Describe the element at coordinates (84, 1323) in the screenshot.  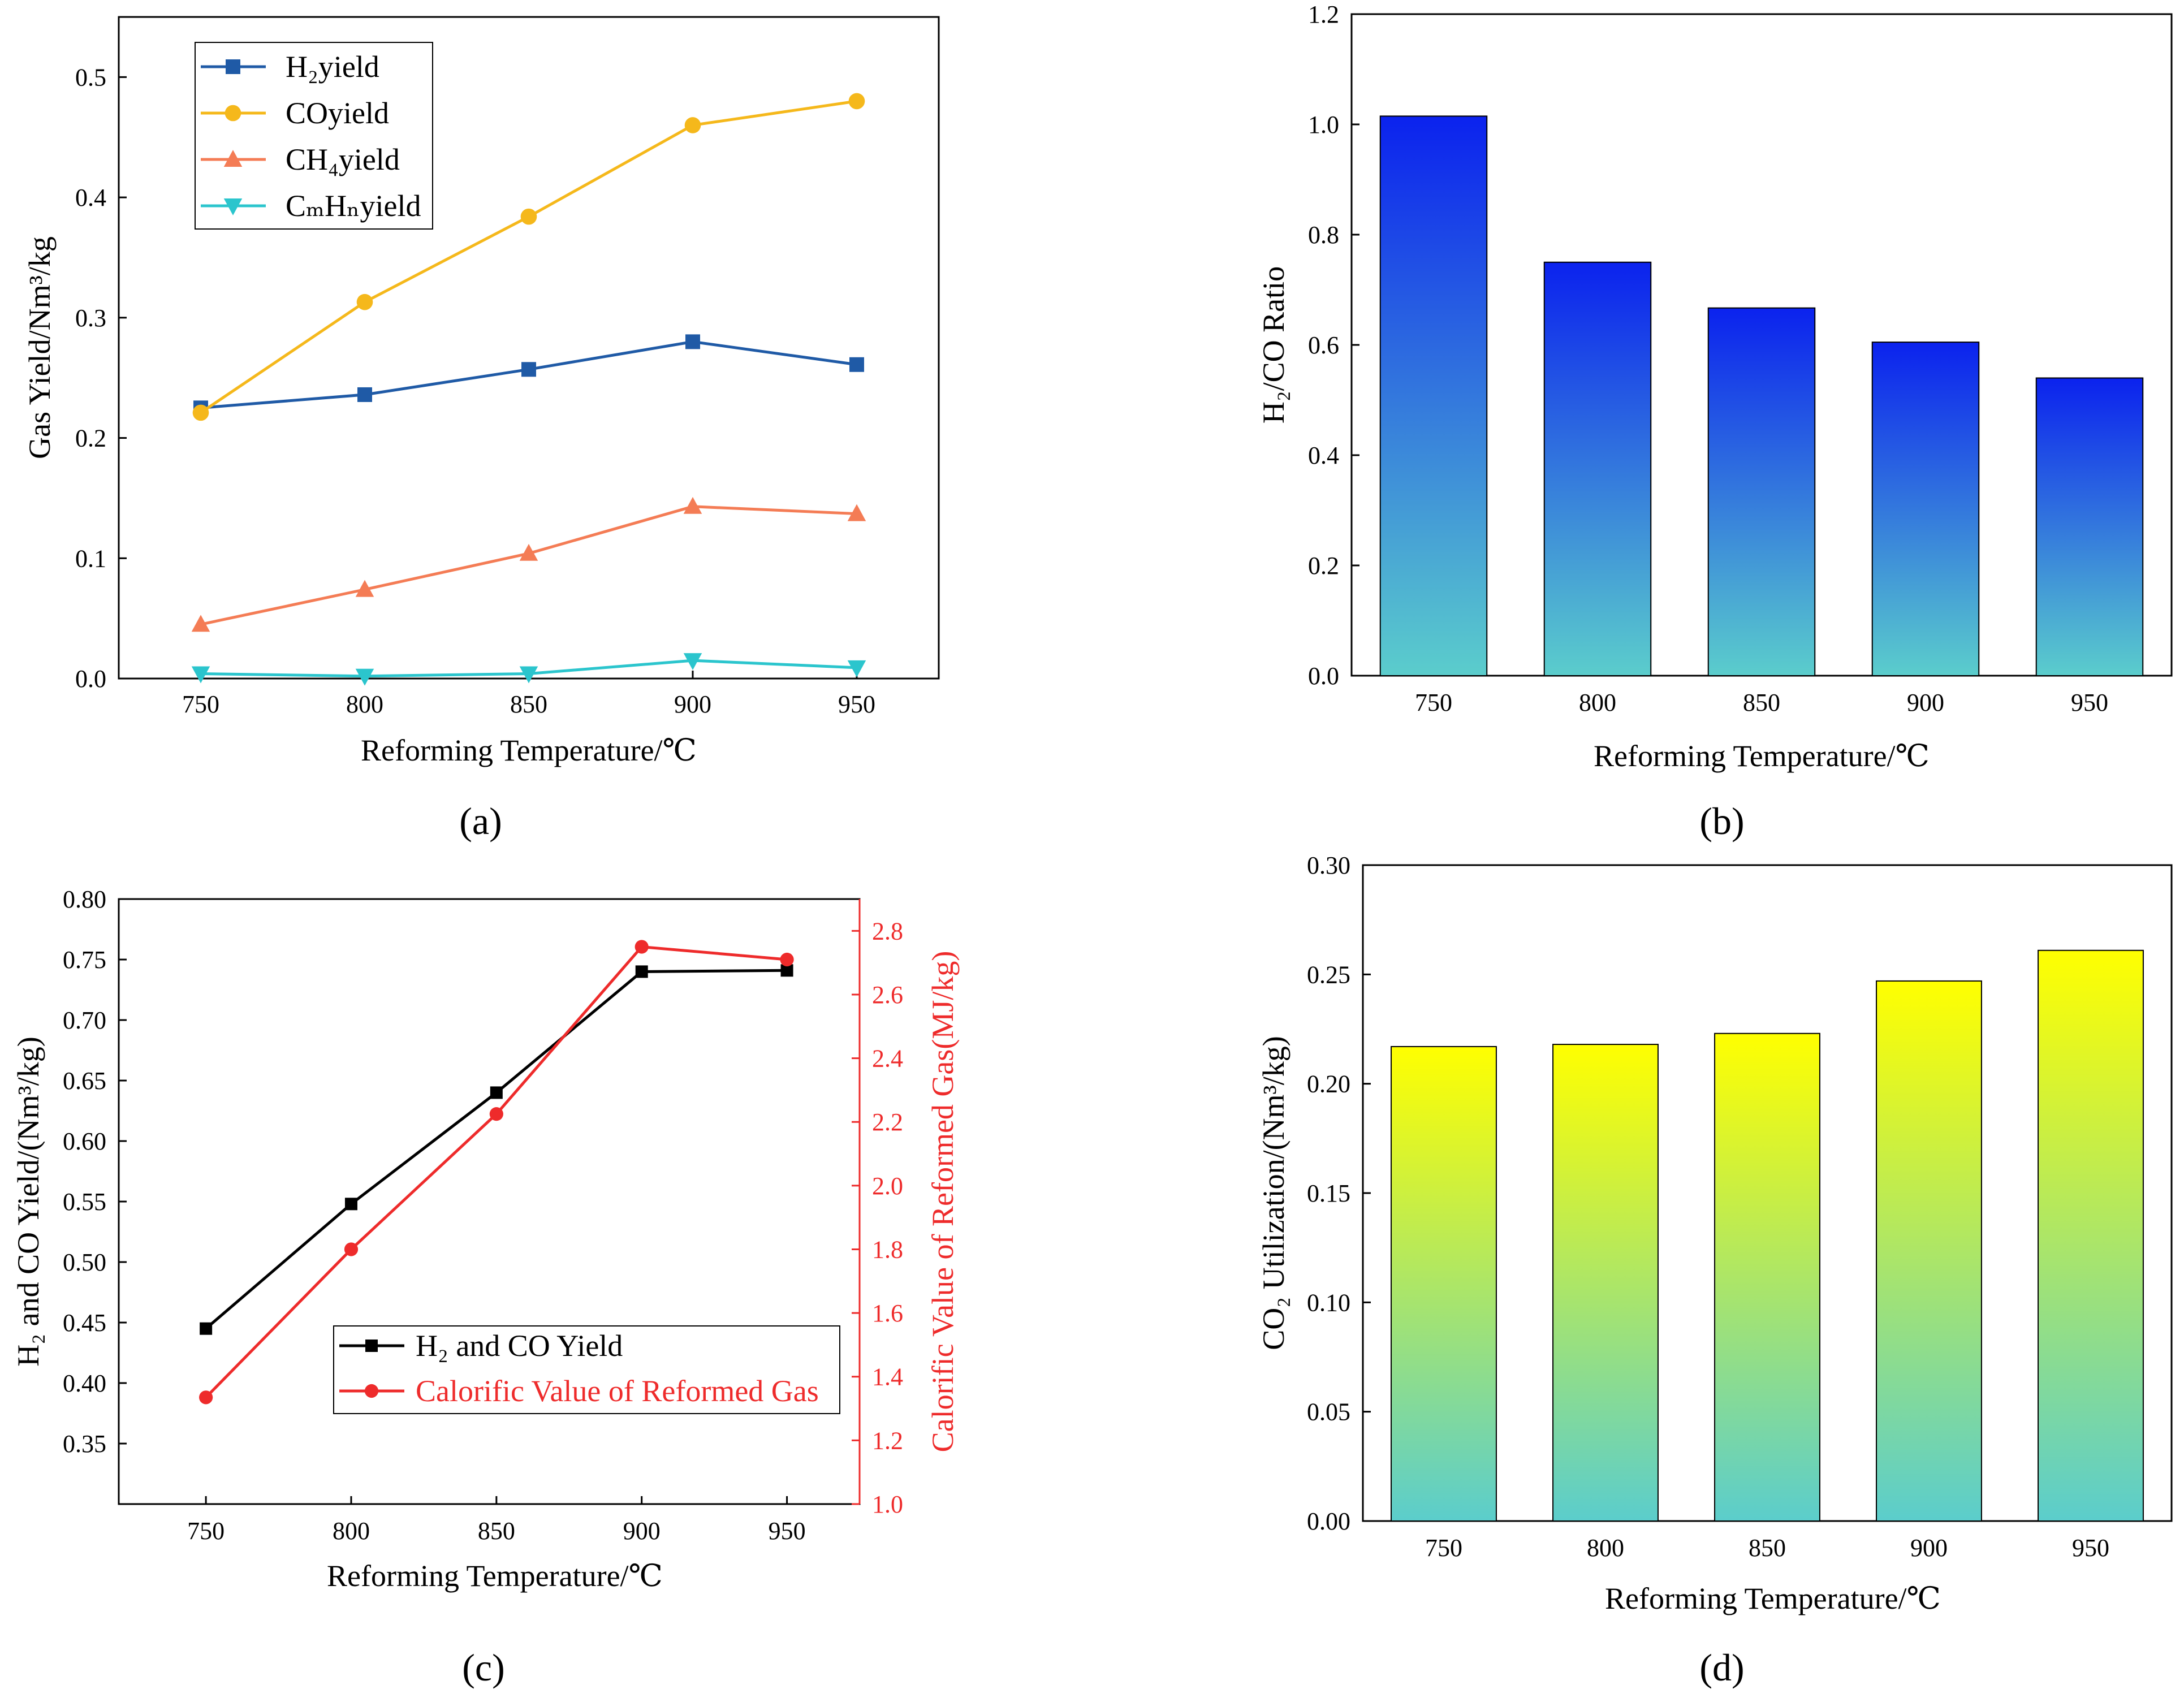
I see `panel-c-ytick-label: 0.45` at that location.